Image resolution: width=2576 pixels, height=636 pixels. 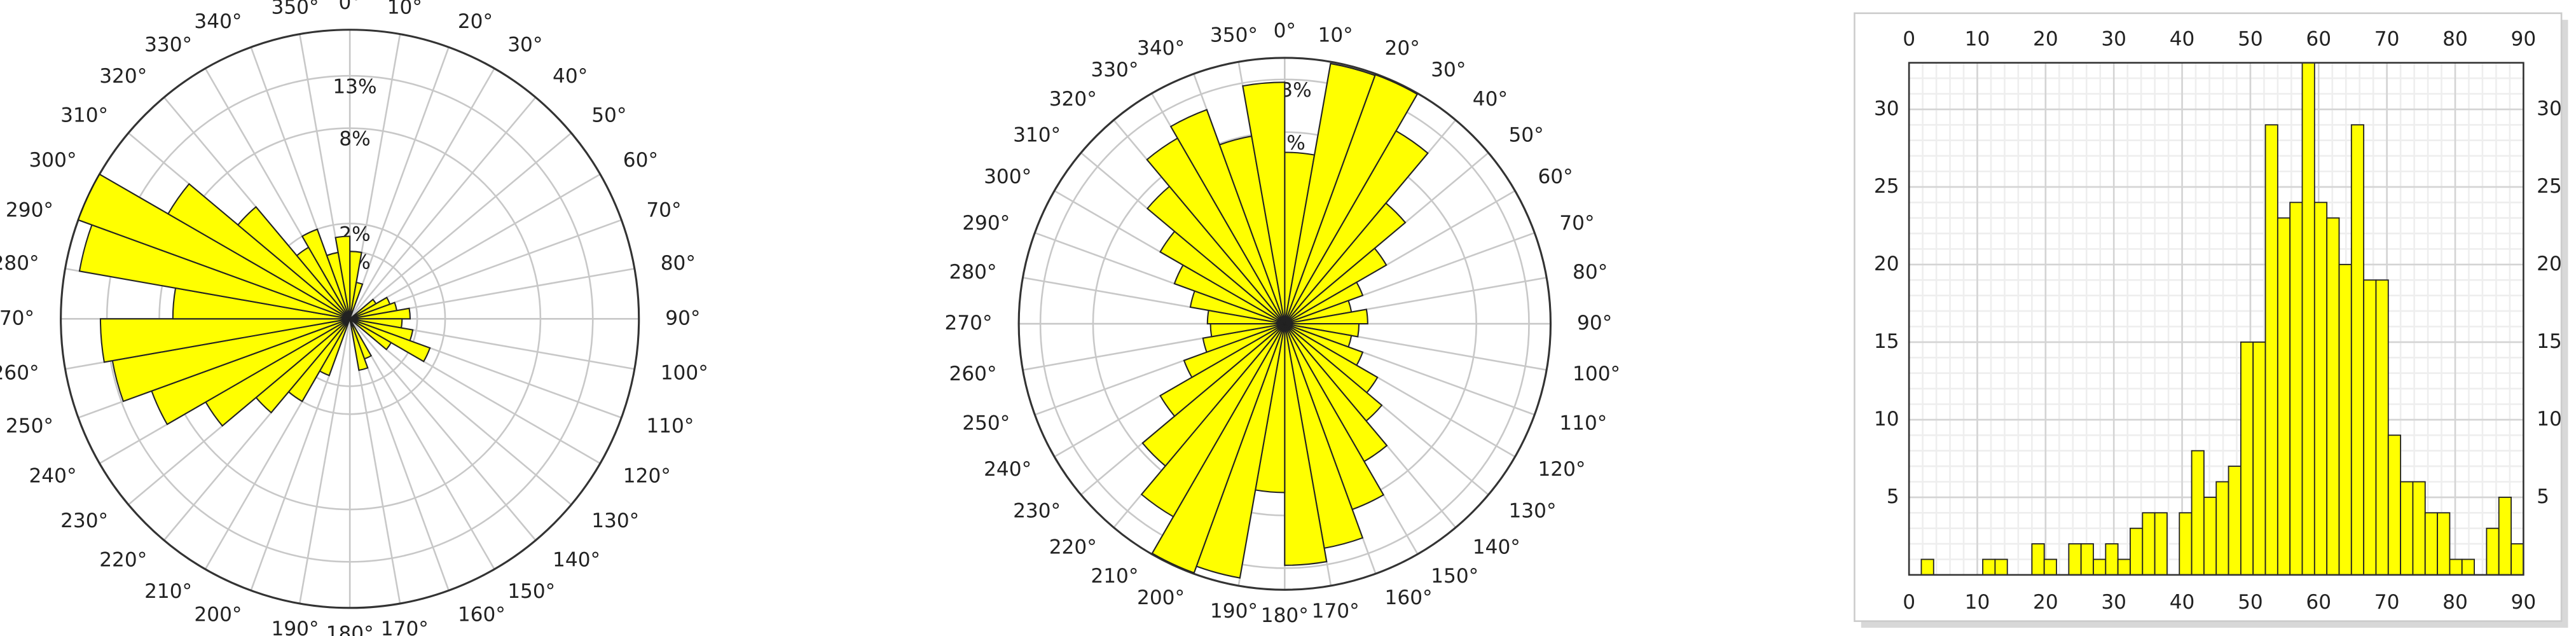 What do you see at coordinates (19, 373) in the screenshot?
I see `angle-label: 260°` at bounding box center [19, 373].